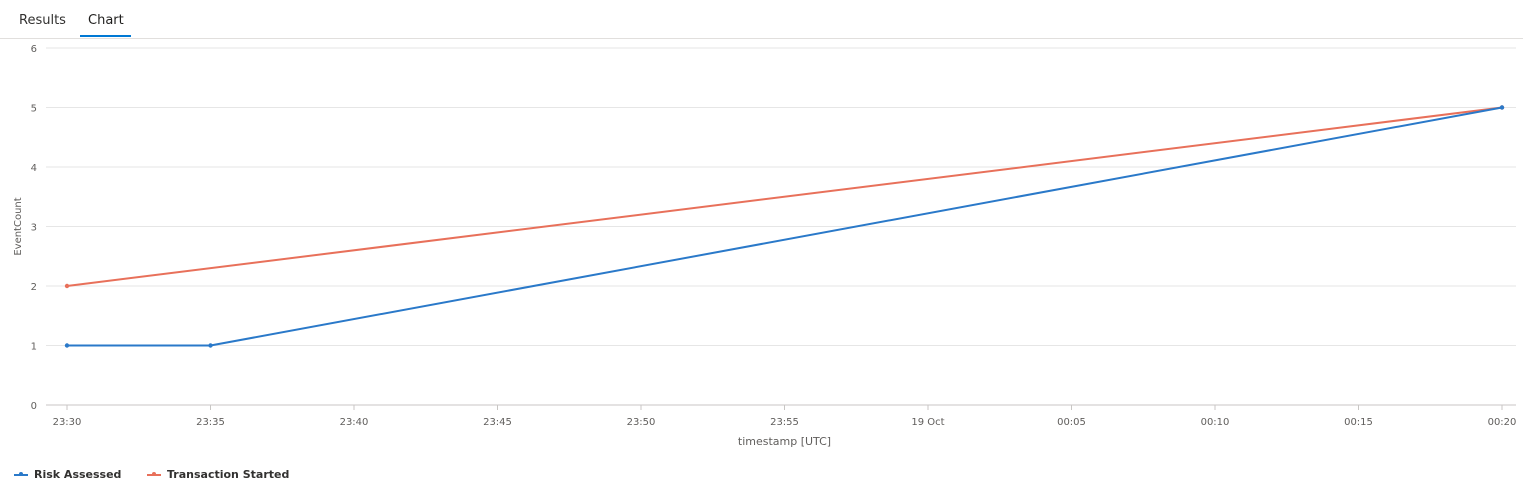 The width and height of the screenshot is (1523, 499). Describe the element at coordinates (1071, 422) in the screenshot. I see `x-tick-label: 00:05` at that location.